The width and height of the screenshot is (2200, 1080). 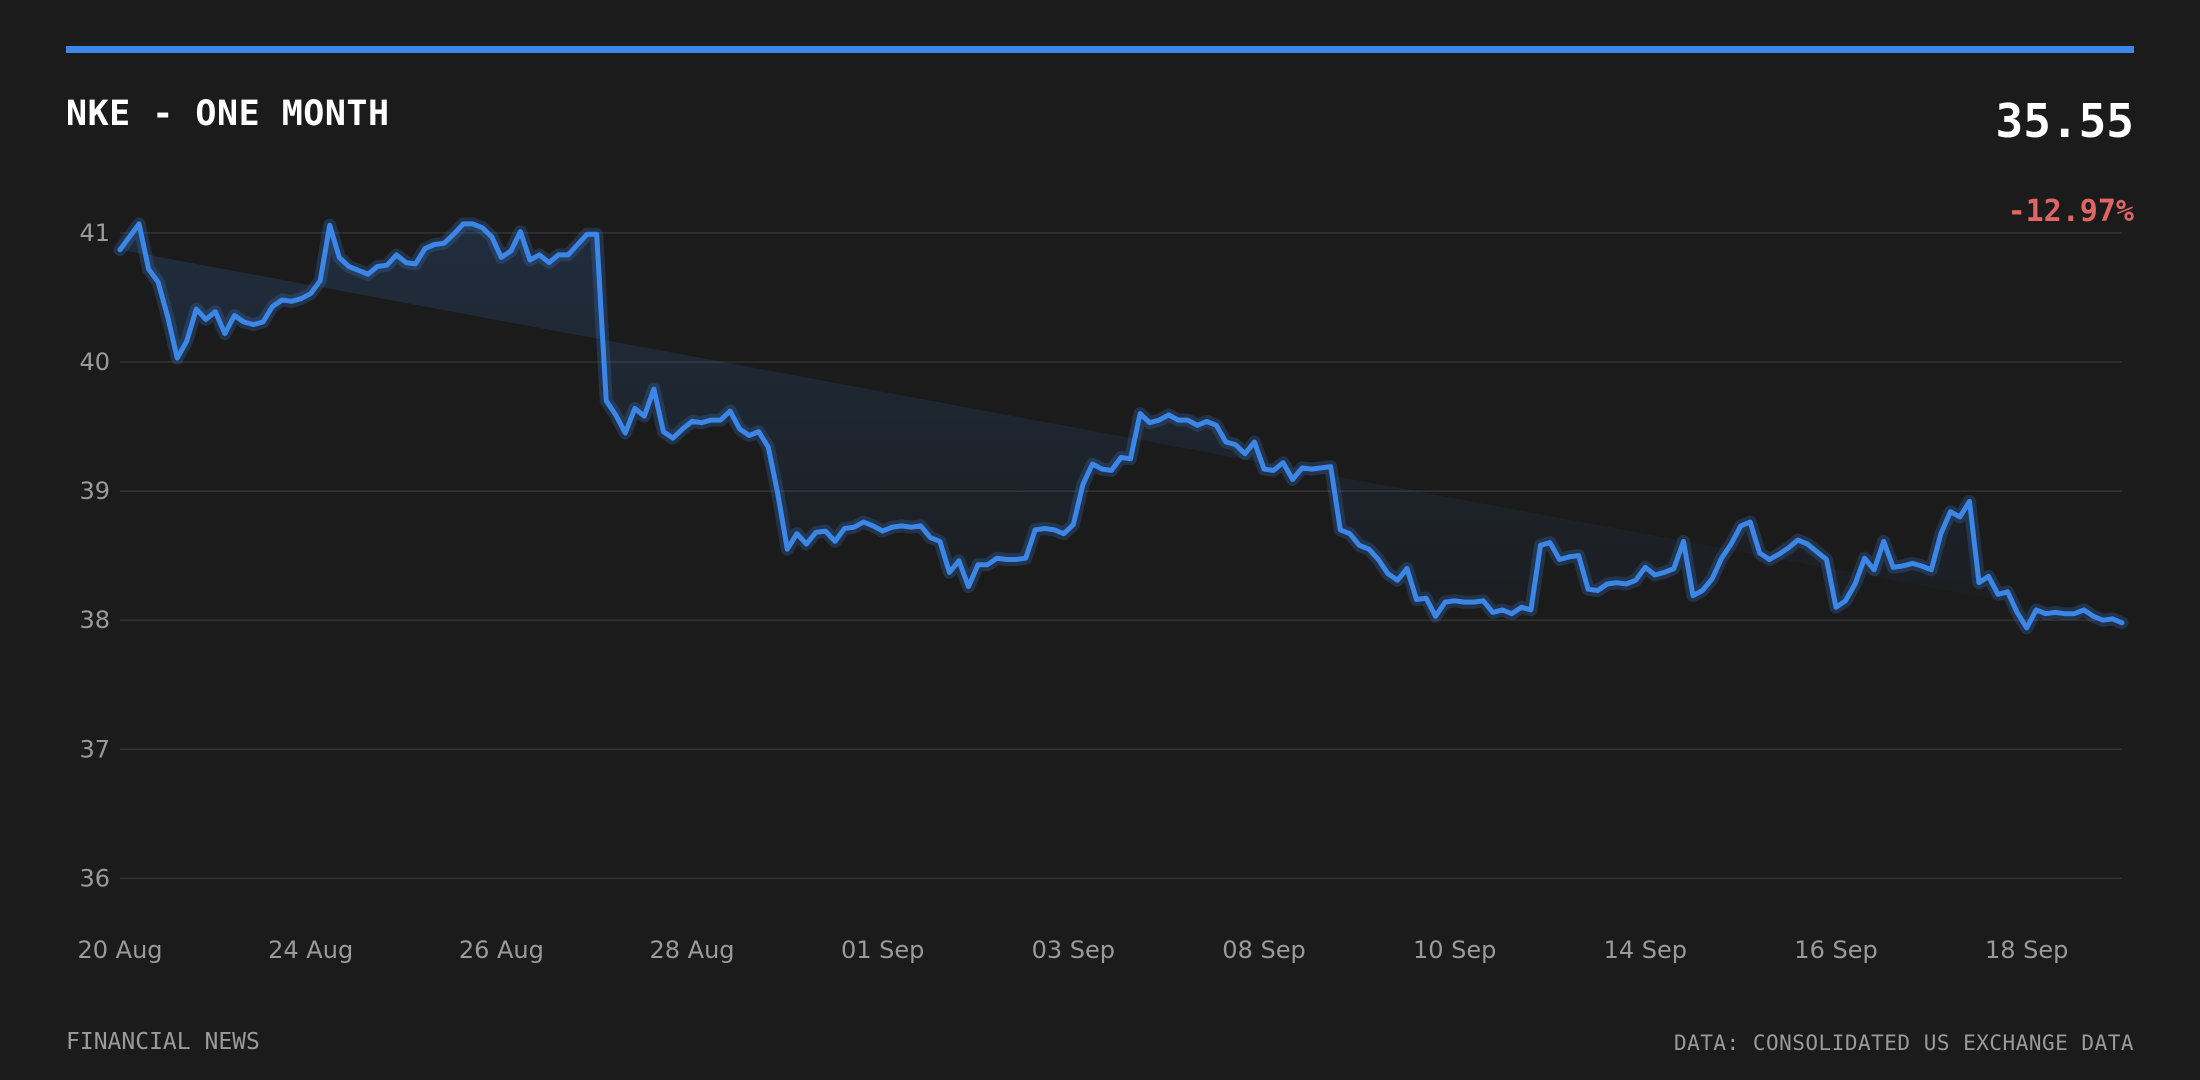 I want to click on x-tick-label: 20 Aug, so click(x=119, y=950).